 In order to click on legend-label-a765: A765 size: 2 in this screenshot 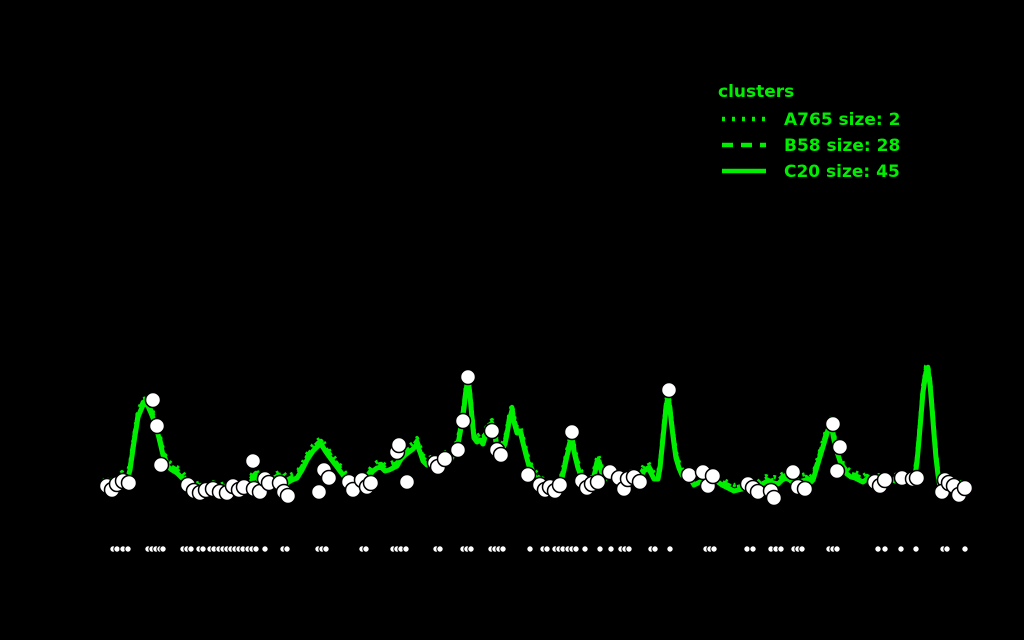, I will do `click(842, 120)`.